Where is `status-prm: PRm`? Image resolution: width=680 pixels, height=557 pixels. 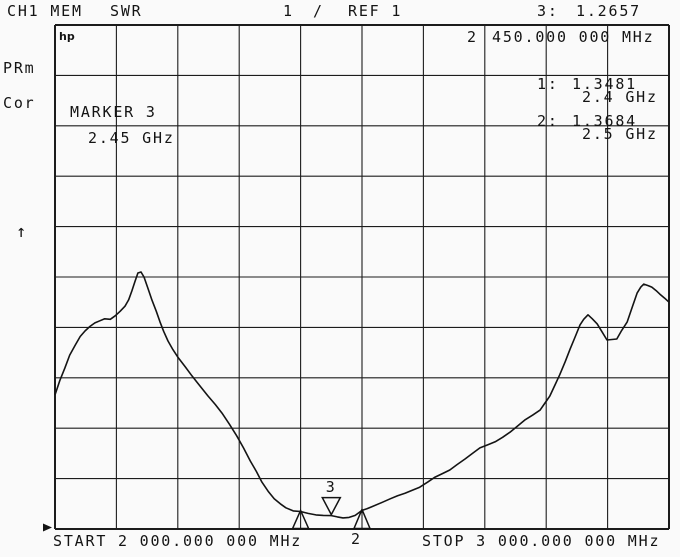
status-prm: PRm is located at coordinates (19, 68).